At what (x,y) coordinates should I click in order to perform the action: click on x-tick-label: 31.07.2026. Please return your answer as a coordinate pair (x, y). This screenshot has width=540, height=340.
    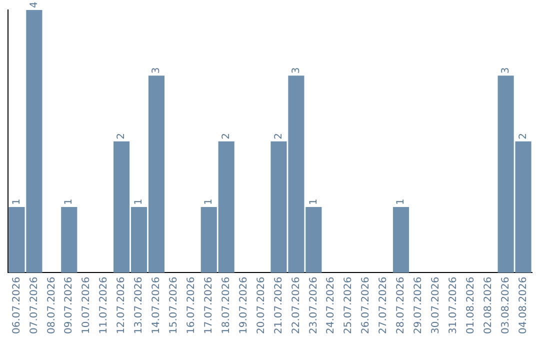
    Looking at the image, I should click on (453, 305).